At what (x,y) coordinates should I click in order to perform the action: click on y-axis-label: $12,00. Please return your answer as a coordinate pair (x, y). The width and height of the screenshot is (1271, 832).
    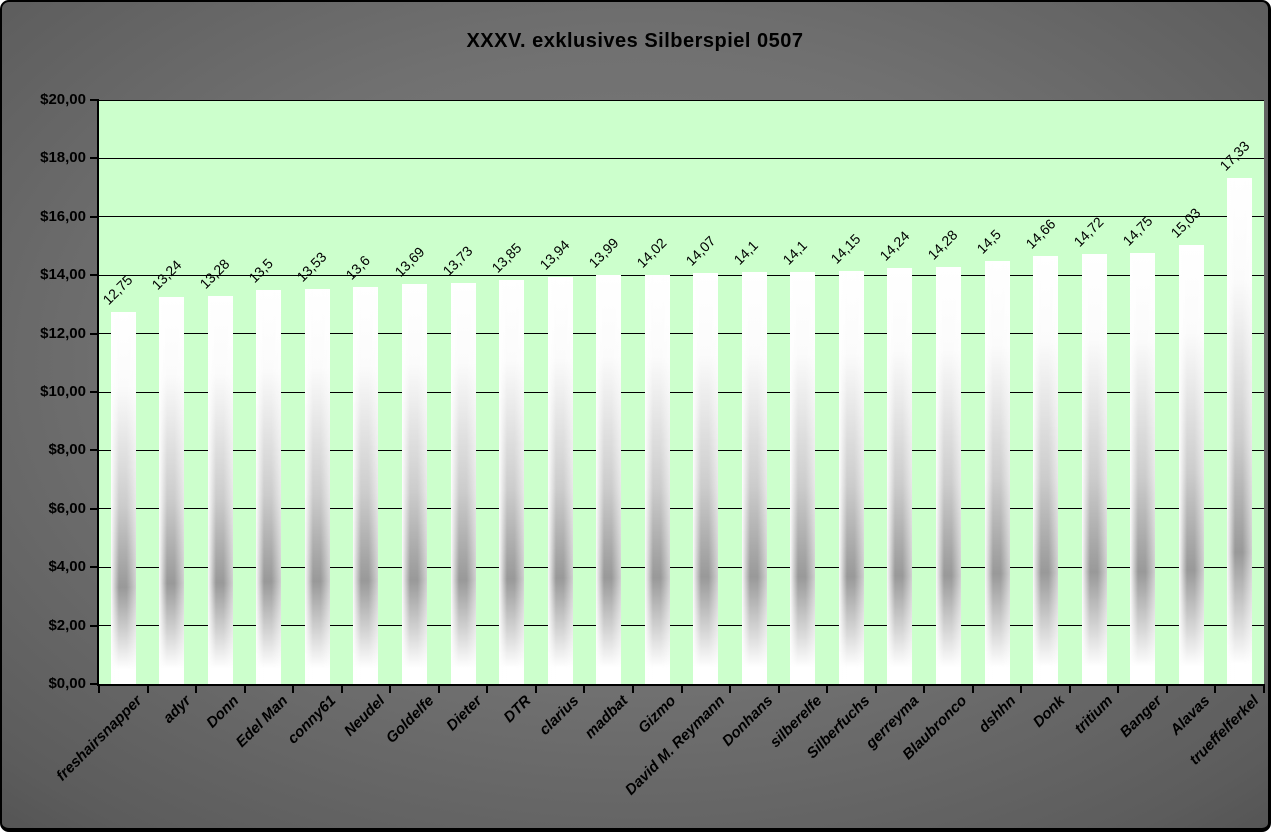
    Looking at the image, I should click on (63, 333).